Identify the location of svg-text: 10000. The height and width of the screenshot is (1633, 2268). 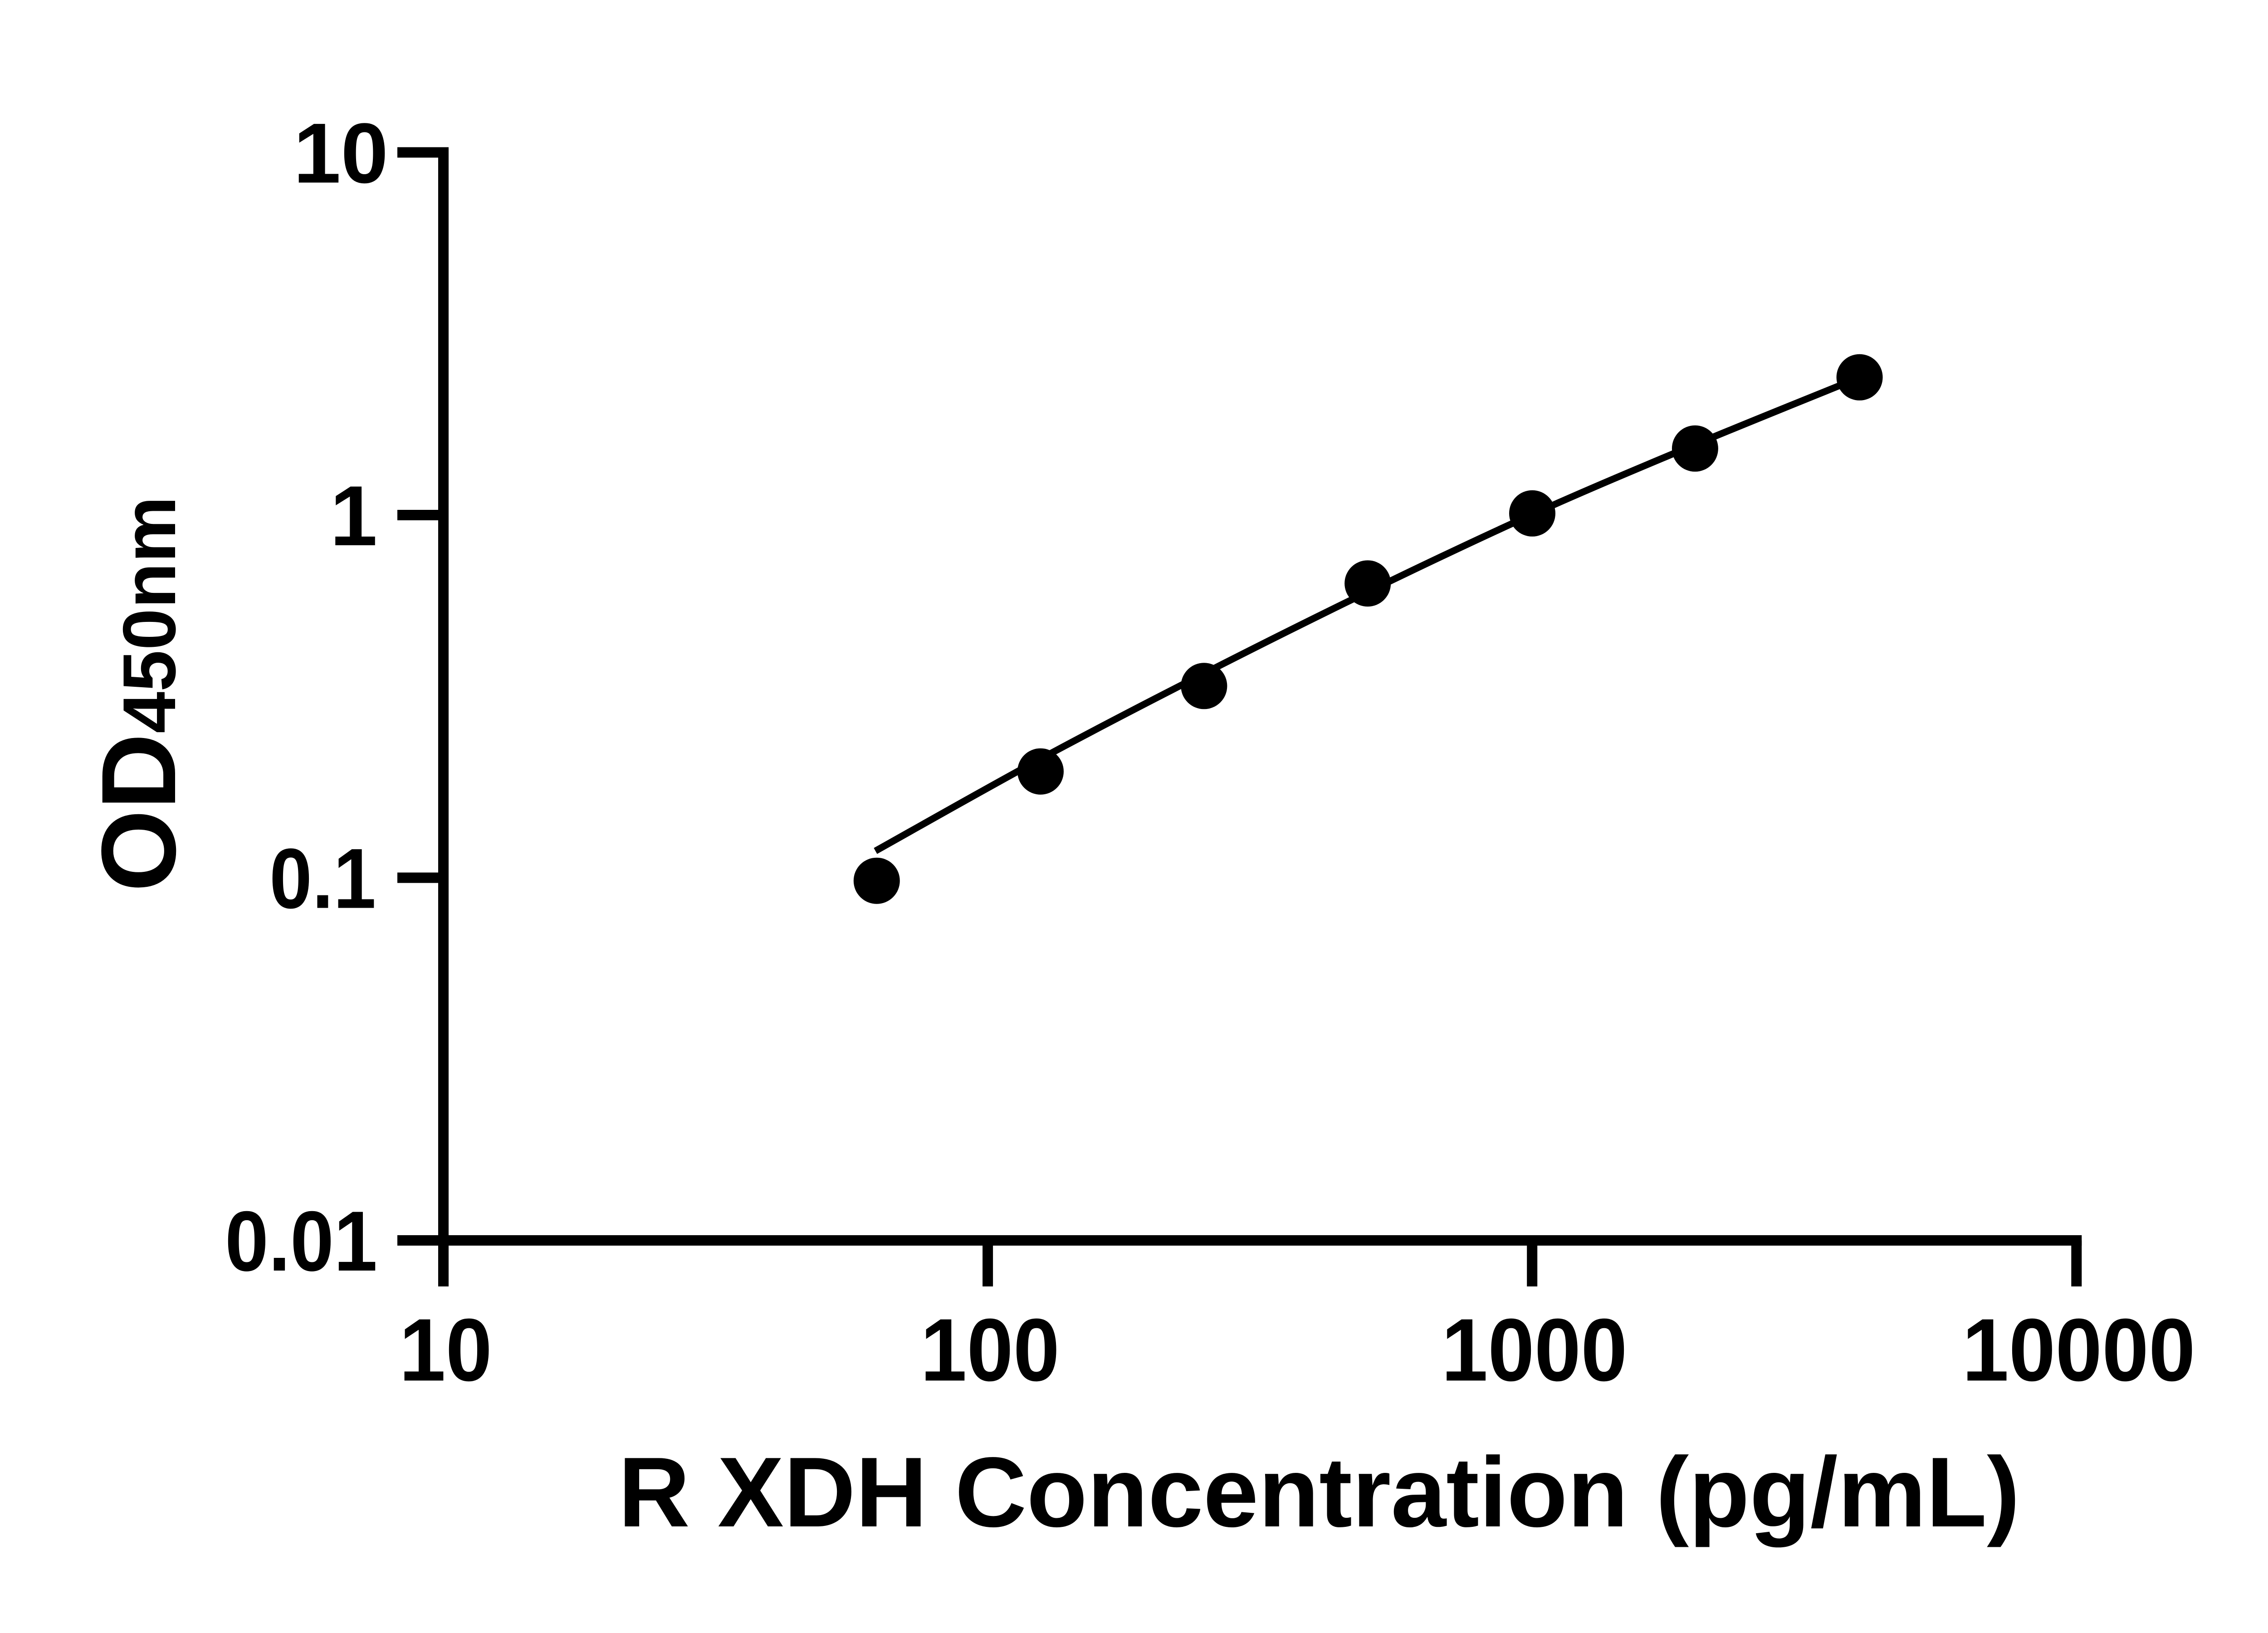
(2079, 1350).